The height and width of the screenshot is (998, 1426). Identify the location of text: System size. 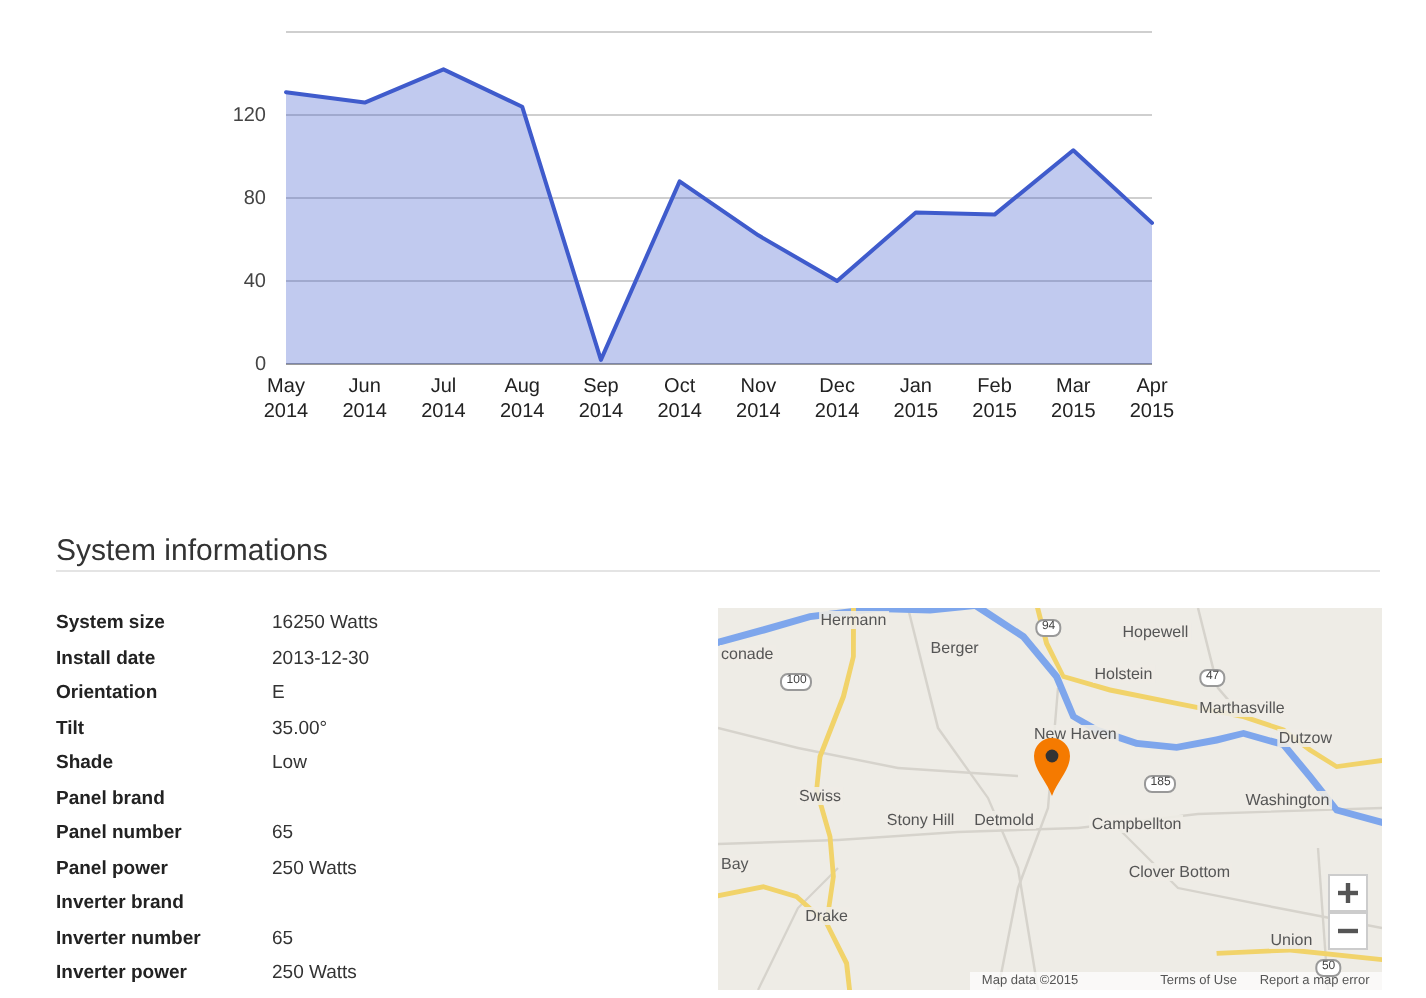
(110, 624).